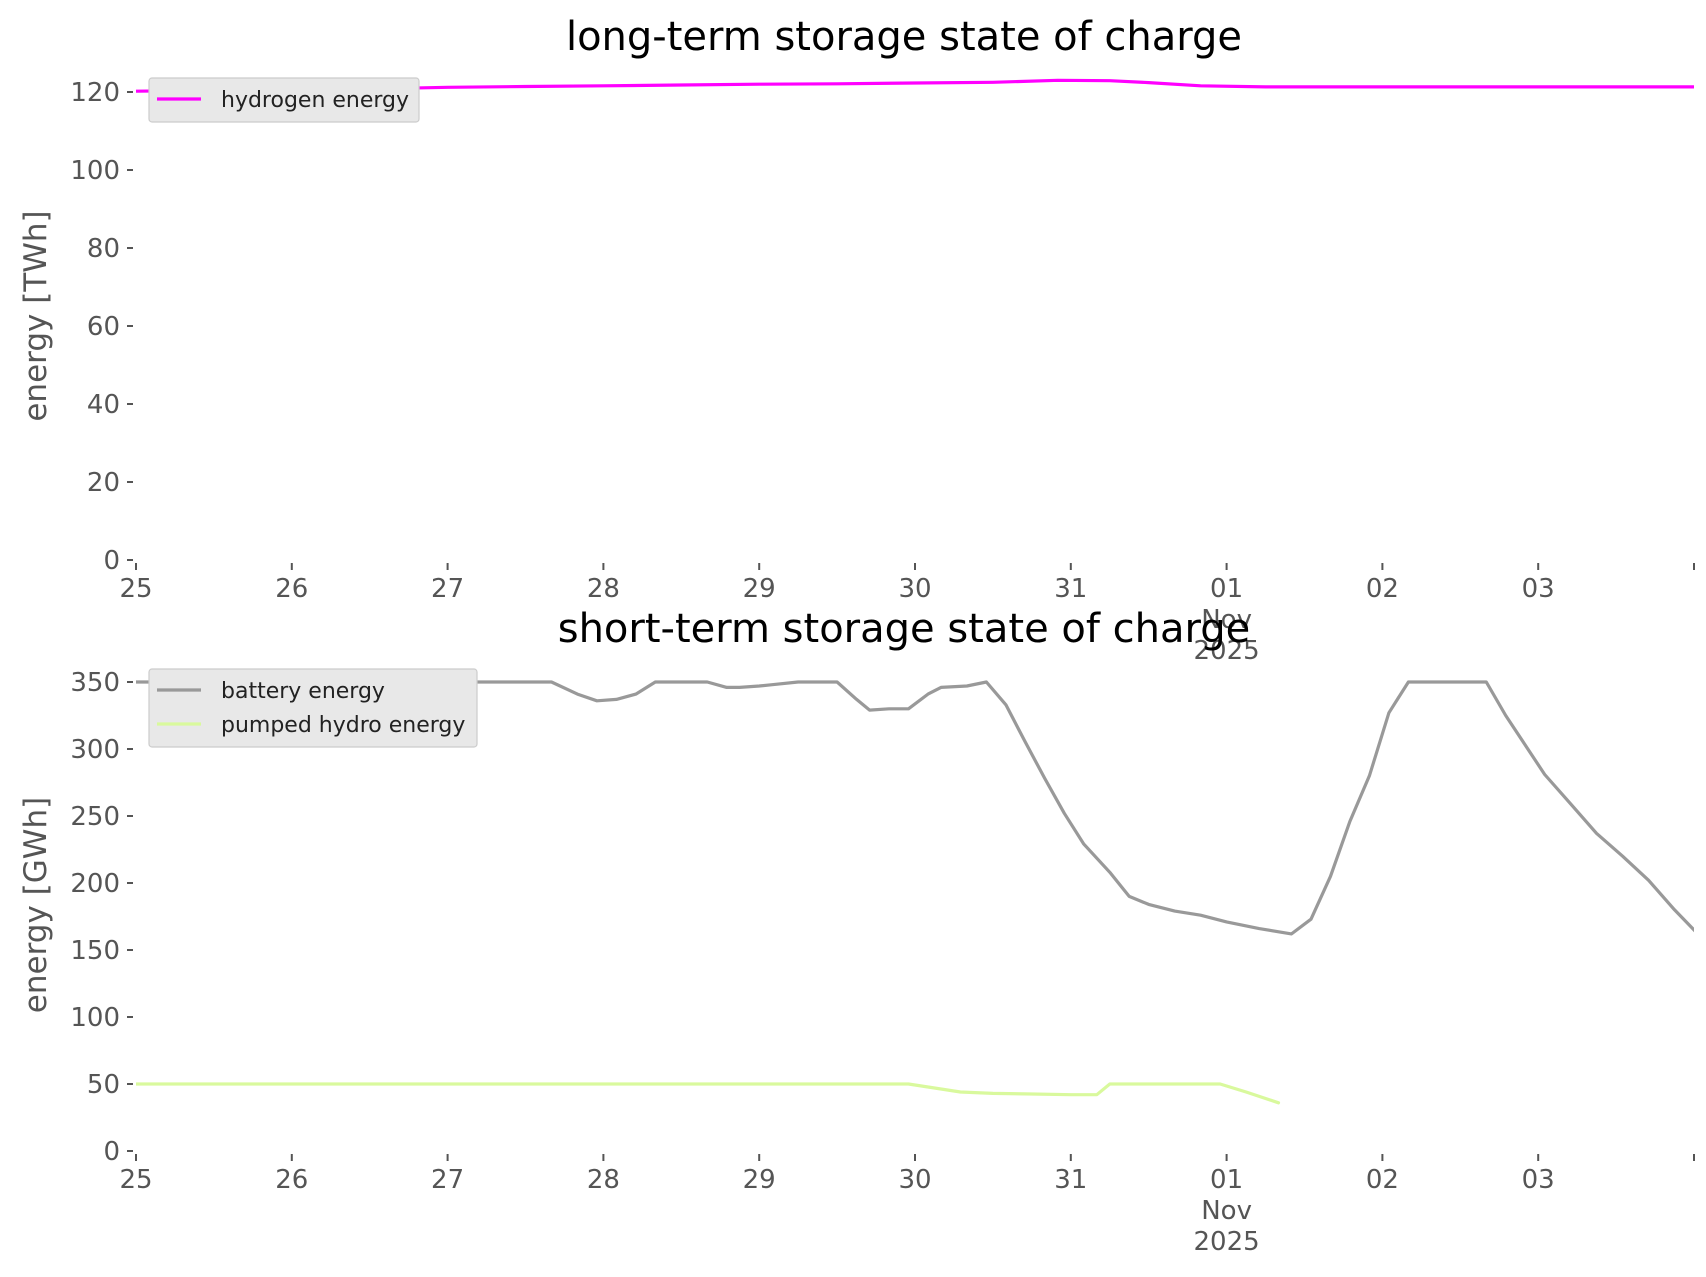 The image size is (1706, 1277). What do you see at coordinates (103, 483) in the screenshot?
I see `y-tick-label: 20` at bounding box center [103, 483].